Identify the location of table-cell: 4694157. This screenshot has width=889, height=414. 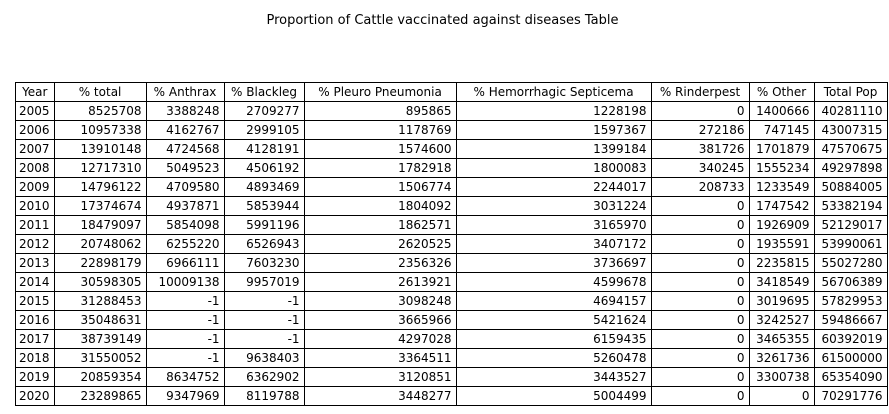
(553, 301).